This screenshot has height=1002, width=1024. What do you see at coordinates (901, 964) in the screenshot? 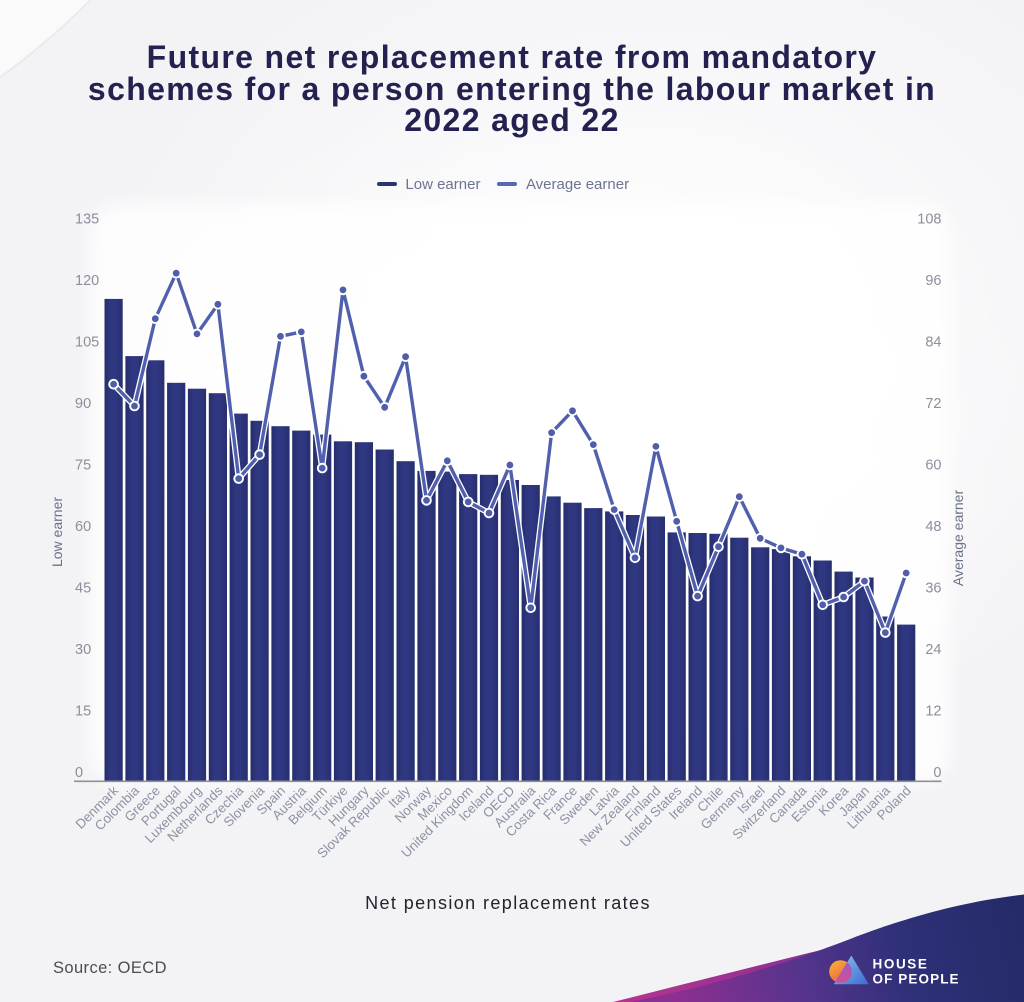
I see `svg-text: HOUSE` at bounding box center [901, 964].